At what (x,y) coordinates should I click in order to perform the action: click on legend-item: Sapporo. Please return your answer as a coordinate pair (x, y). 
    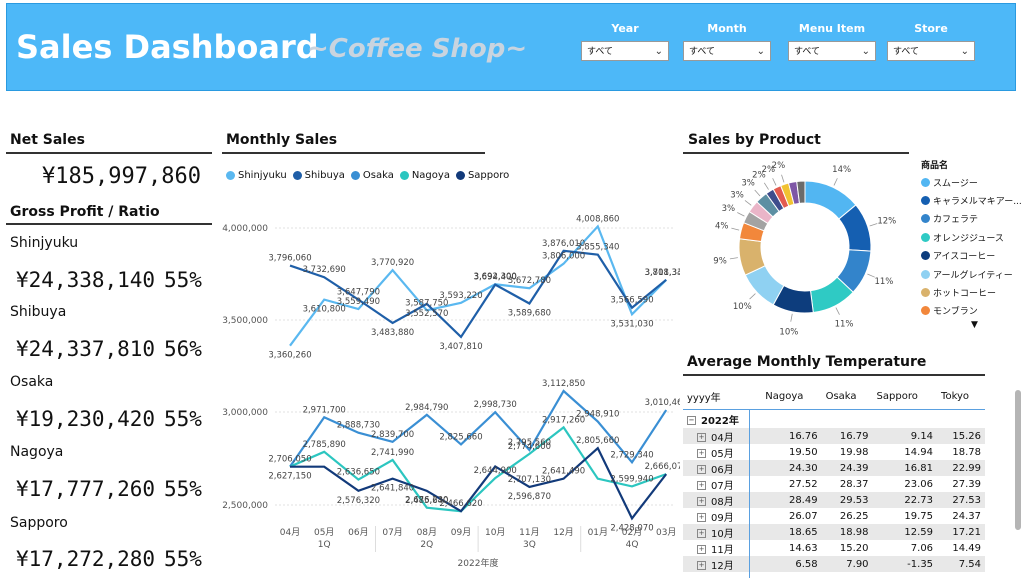
    Looking at the image, I should click on (482, 175).